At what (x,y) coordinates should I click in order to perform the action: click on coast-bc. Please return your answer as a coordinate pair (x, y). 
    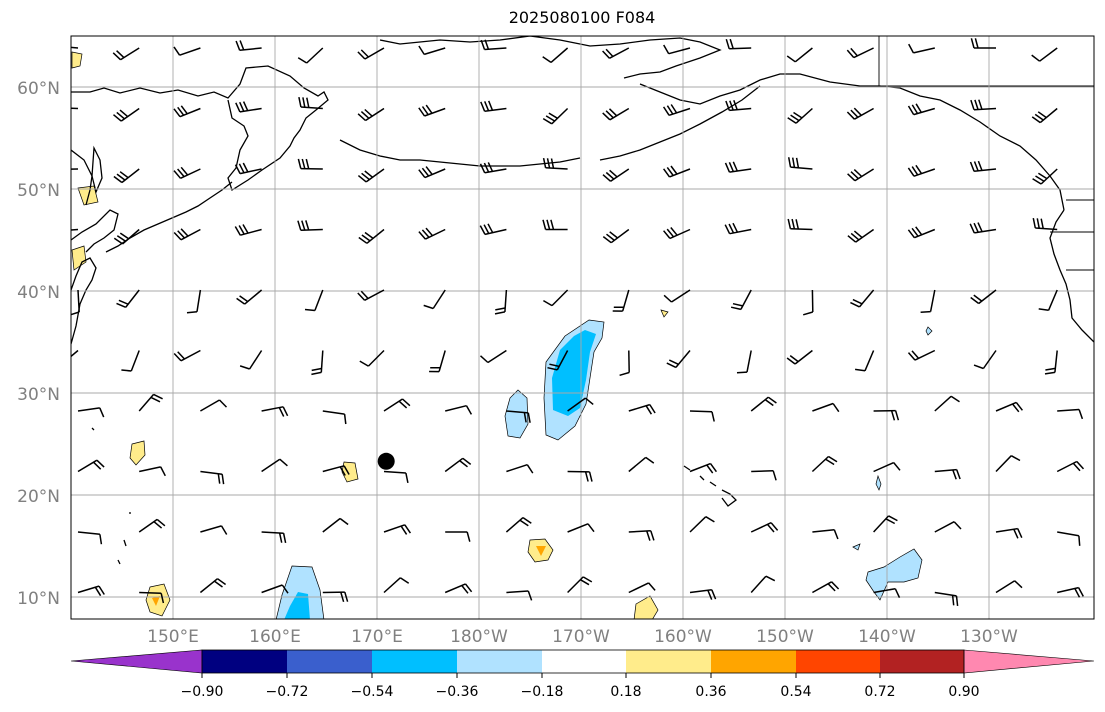
    Looking at the image, I should click on (1071, 276).